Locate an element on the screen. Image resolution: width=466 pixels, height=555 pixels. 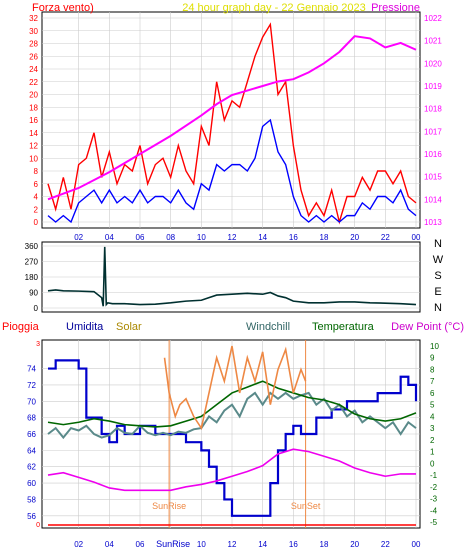
panel3-x-tick-label: 12 is located at coordinates (232, 544).